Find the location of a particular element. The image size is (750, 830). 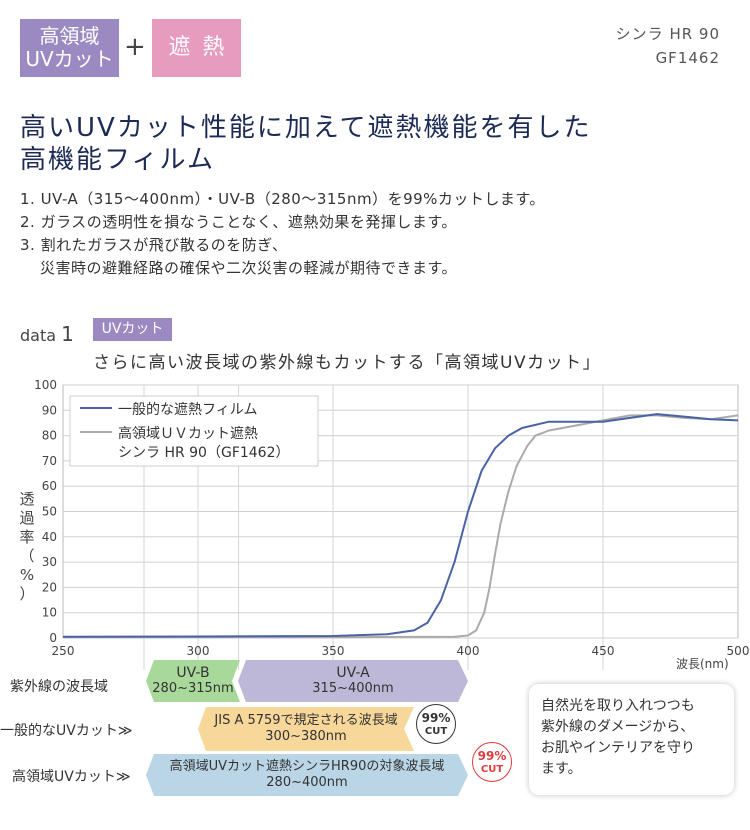

badge-uv-line2: UVカット is located at coordinates (69, 59).